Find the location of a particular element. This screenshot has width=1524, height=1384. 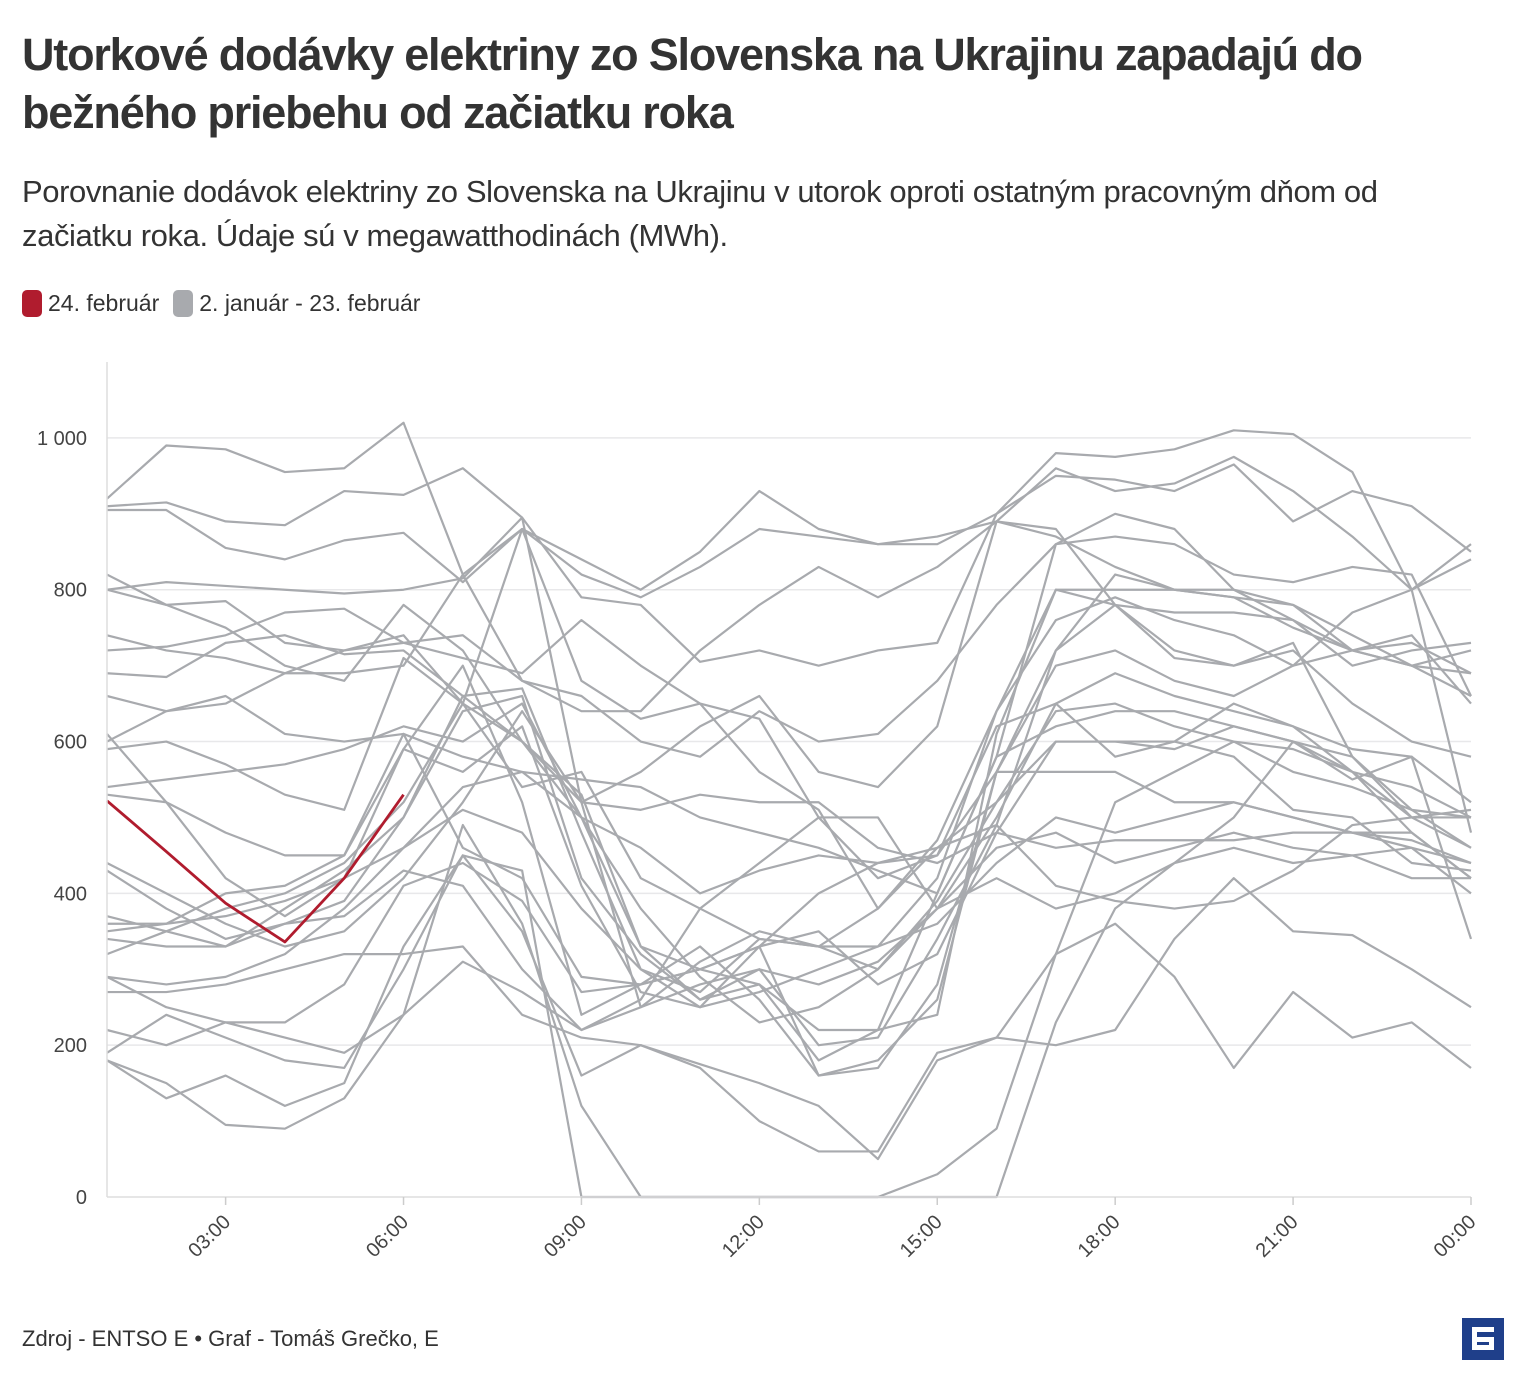

x-tick-label: 12:00 is located at coordinates (743, 1236).